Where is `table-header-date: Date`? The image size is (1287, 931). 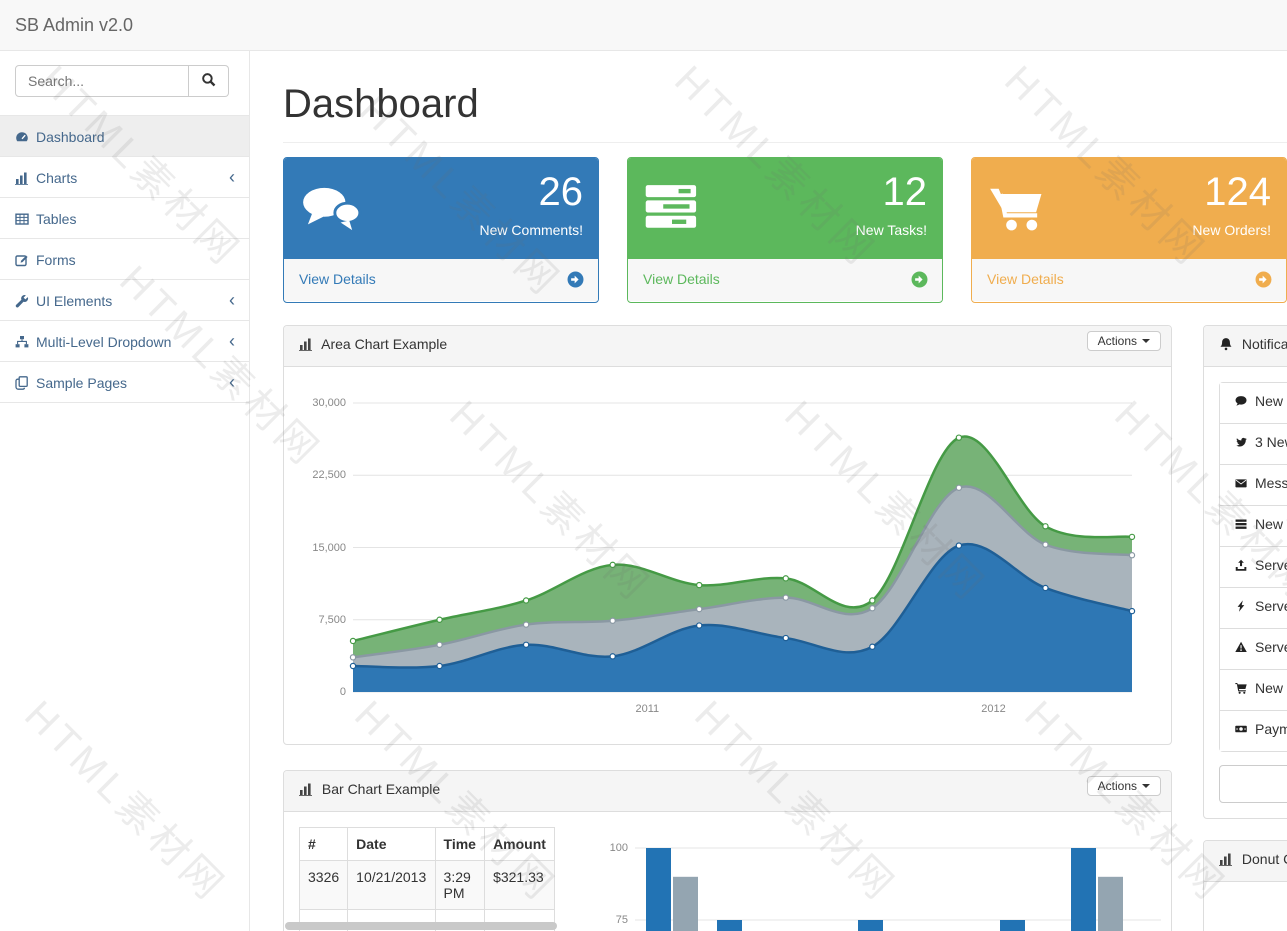
table-header-date: Date is located at coordinates (391, 844).